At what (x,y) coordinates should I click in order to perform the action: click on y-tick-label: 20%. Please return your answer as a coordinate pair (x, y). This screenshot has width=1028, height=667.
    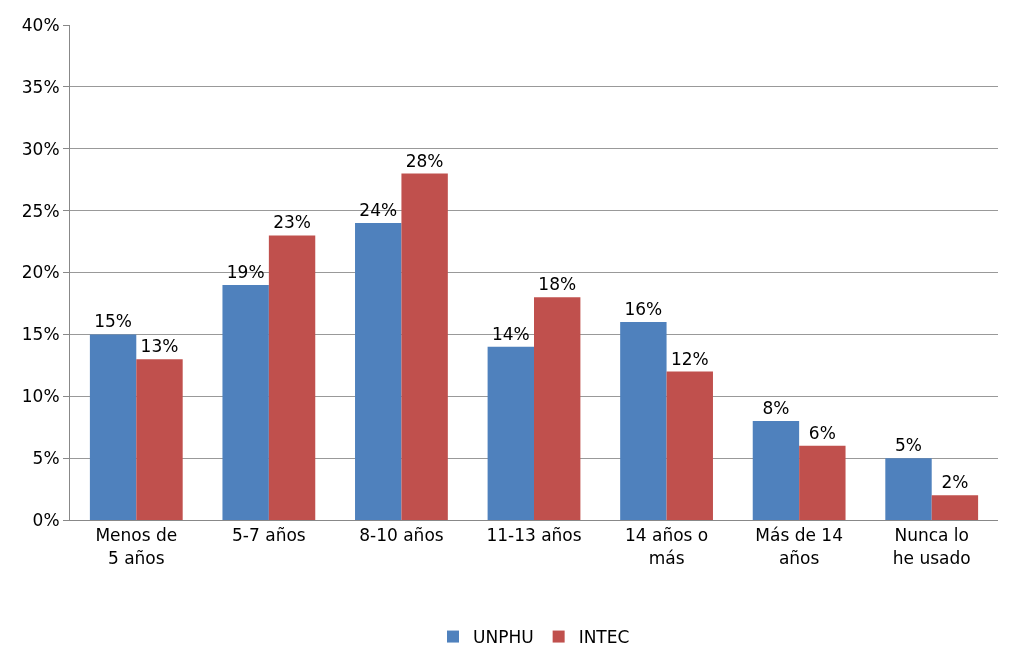
    Looking at the image, I should click on (40, 272).